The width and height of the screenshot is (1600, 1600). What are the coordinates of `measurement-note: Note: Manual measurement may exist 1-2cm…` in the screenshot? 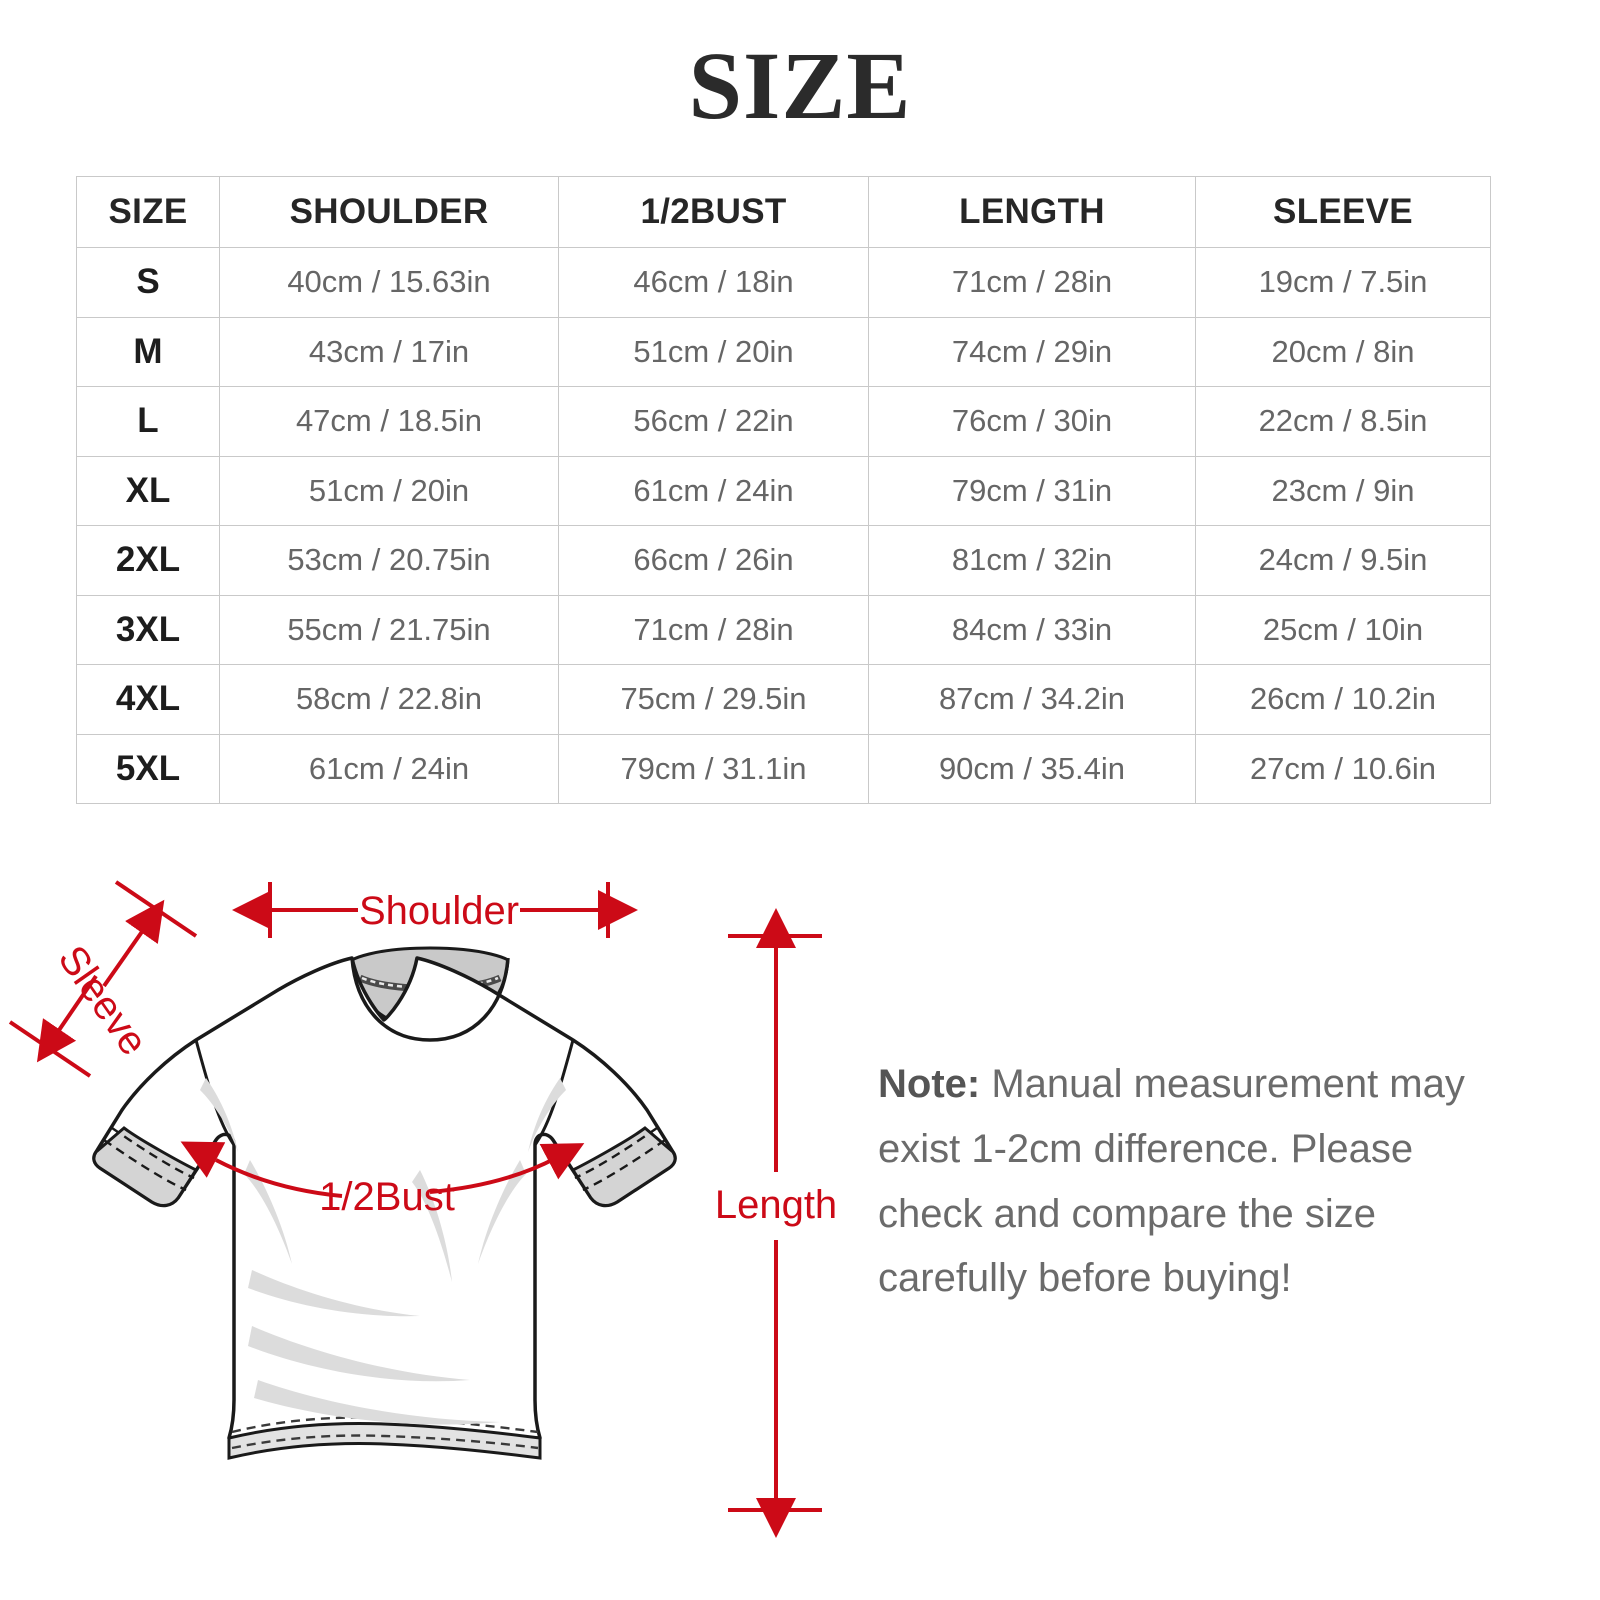 It's located at (1188, 1181).